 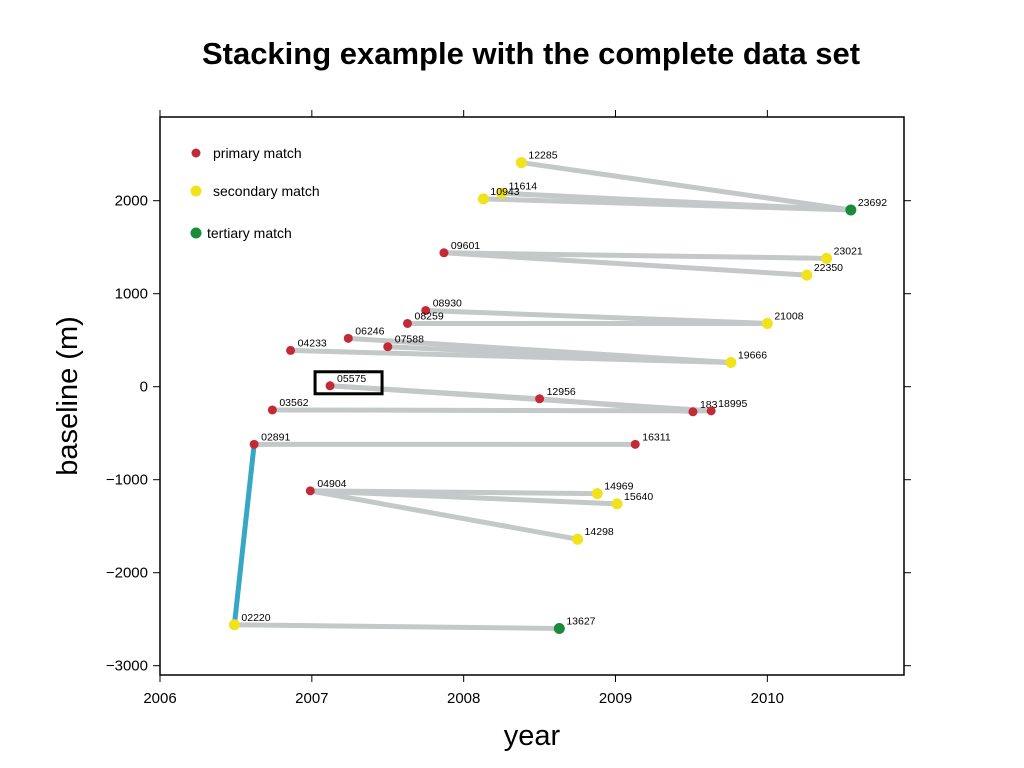 What do you see at coordinates (767, 698) in the screenshot?
I see `x-tick-label: 2010` at bounding box center [767, 698].